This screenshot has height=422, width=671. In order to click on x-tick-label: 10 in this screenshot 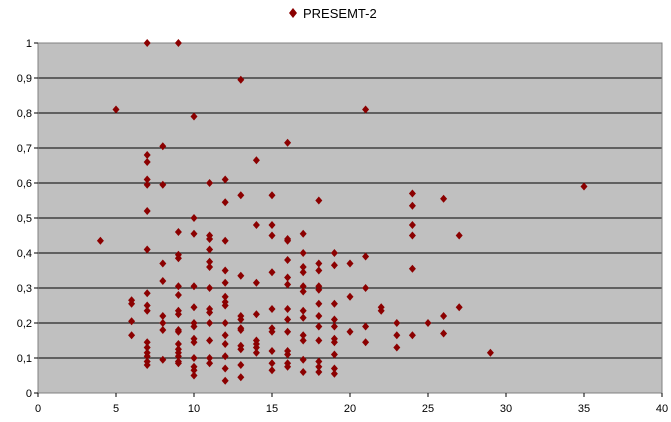, I will do `click(194, 409)`.